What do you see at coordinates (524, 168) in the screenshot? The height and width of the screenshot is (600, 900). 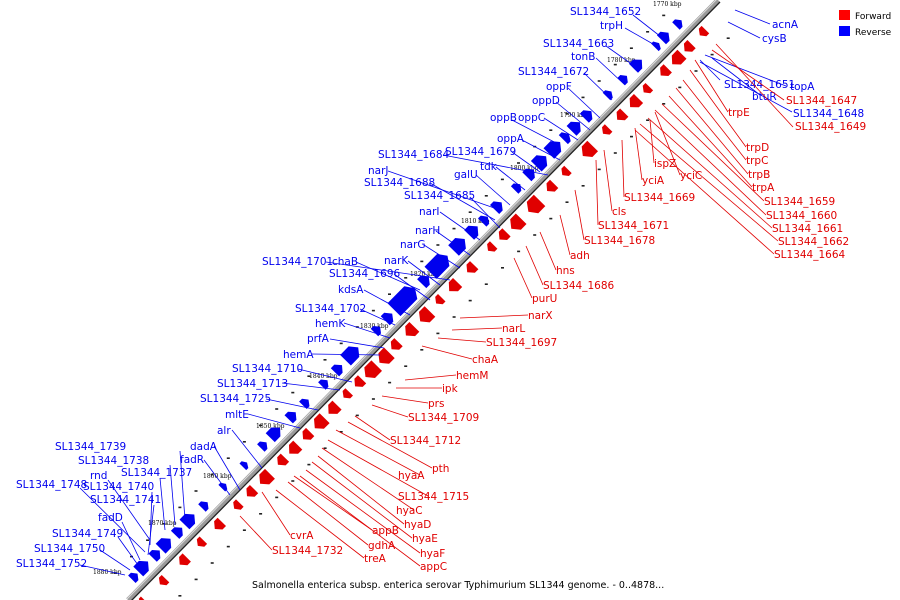 I see `tick-label: 1800 kbp` at bounding box center [524, 168].